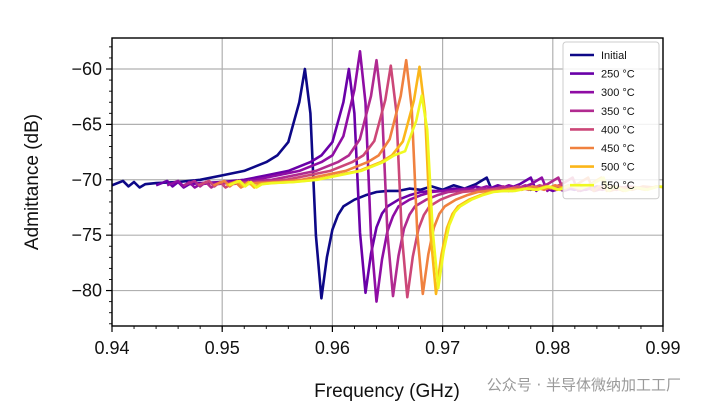 The height and width of the screenshot is (413, 703). What do you see at coordinates (442, 348) in the screenshot?
I see `x-tick-label: 0.97` at bounding box center [442, 348].